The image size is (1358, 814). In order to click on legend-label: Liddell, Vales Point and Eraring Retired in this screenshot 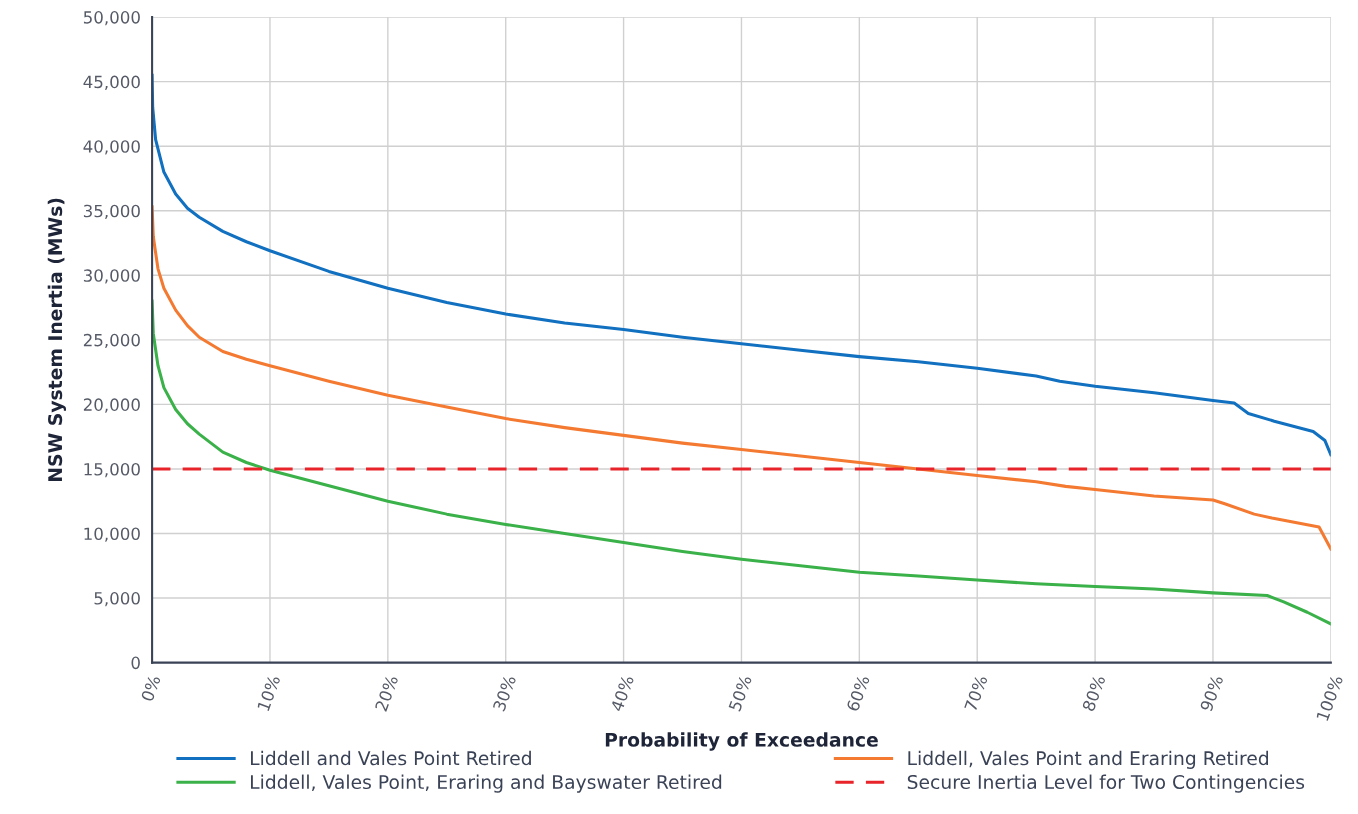, I will do `click(1088, 759)`.